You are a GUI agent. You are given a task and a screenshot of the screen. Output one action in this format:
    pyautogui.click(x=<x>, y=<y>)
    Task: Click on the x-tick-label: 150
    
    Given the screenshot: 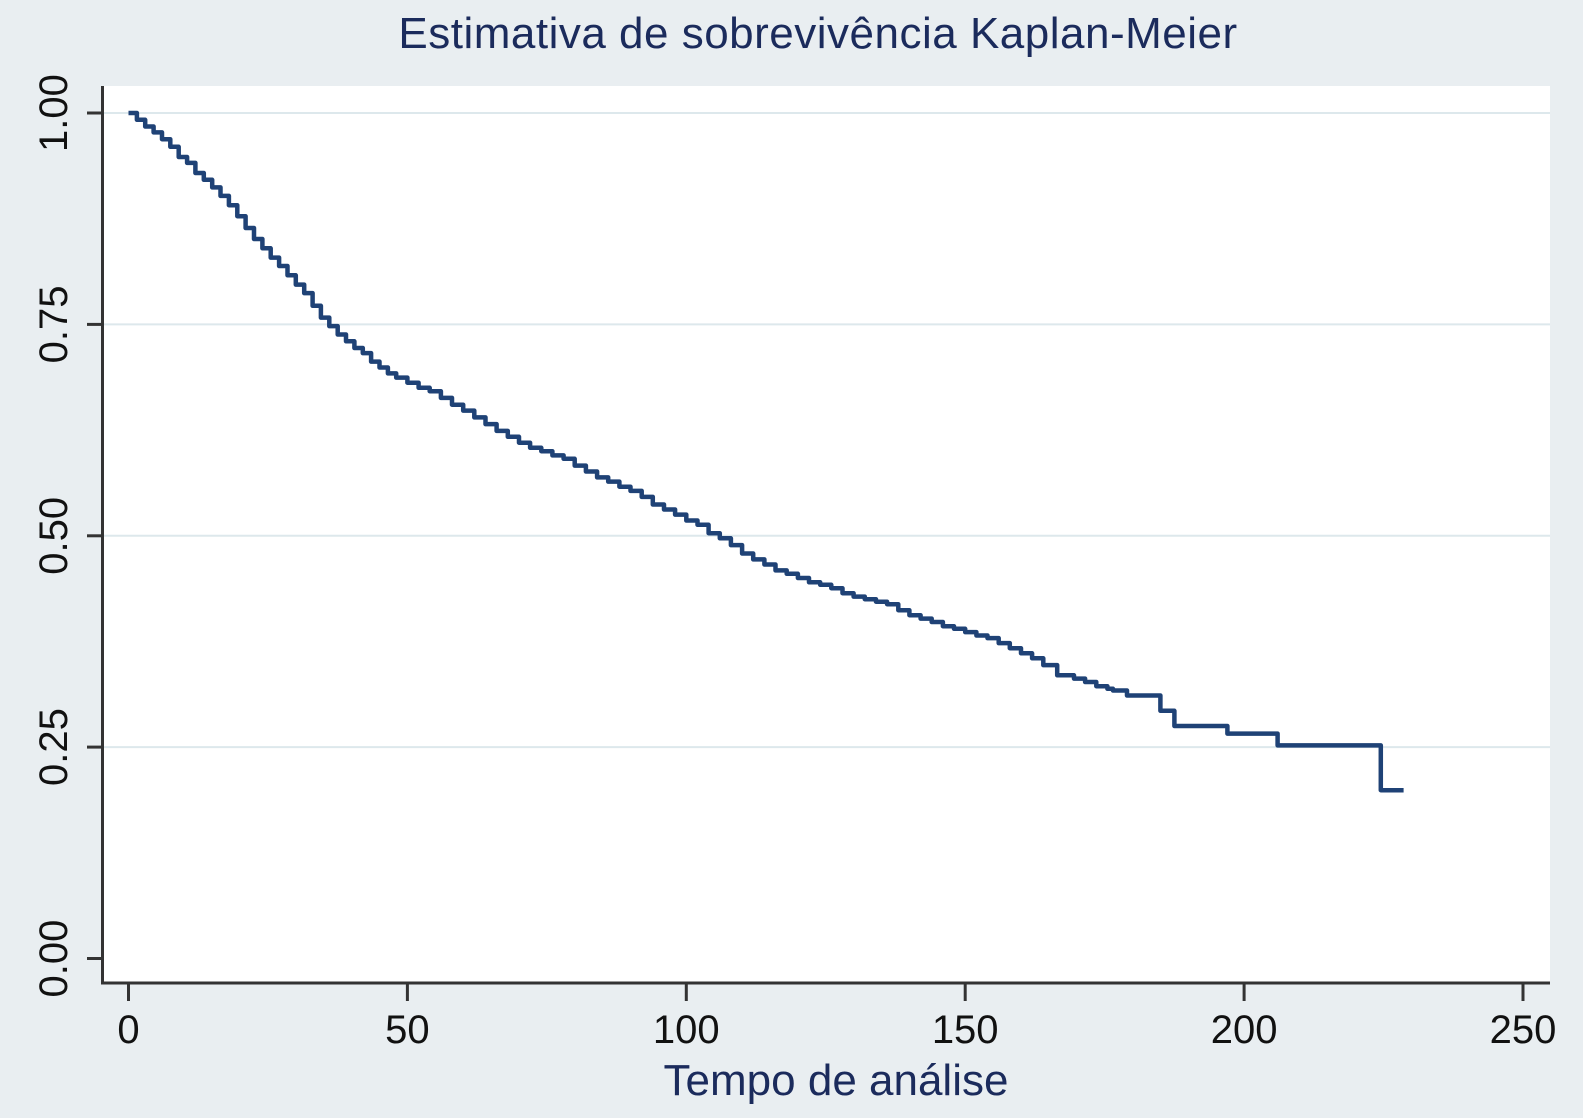 What is the action you would take?
    pyautogui.click(x=965, y=1030)
    